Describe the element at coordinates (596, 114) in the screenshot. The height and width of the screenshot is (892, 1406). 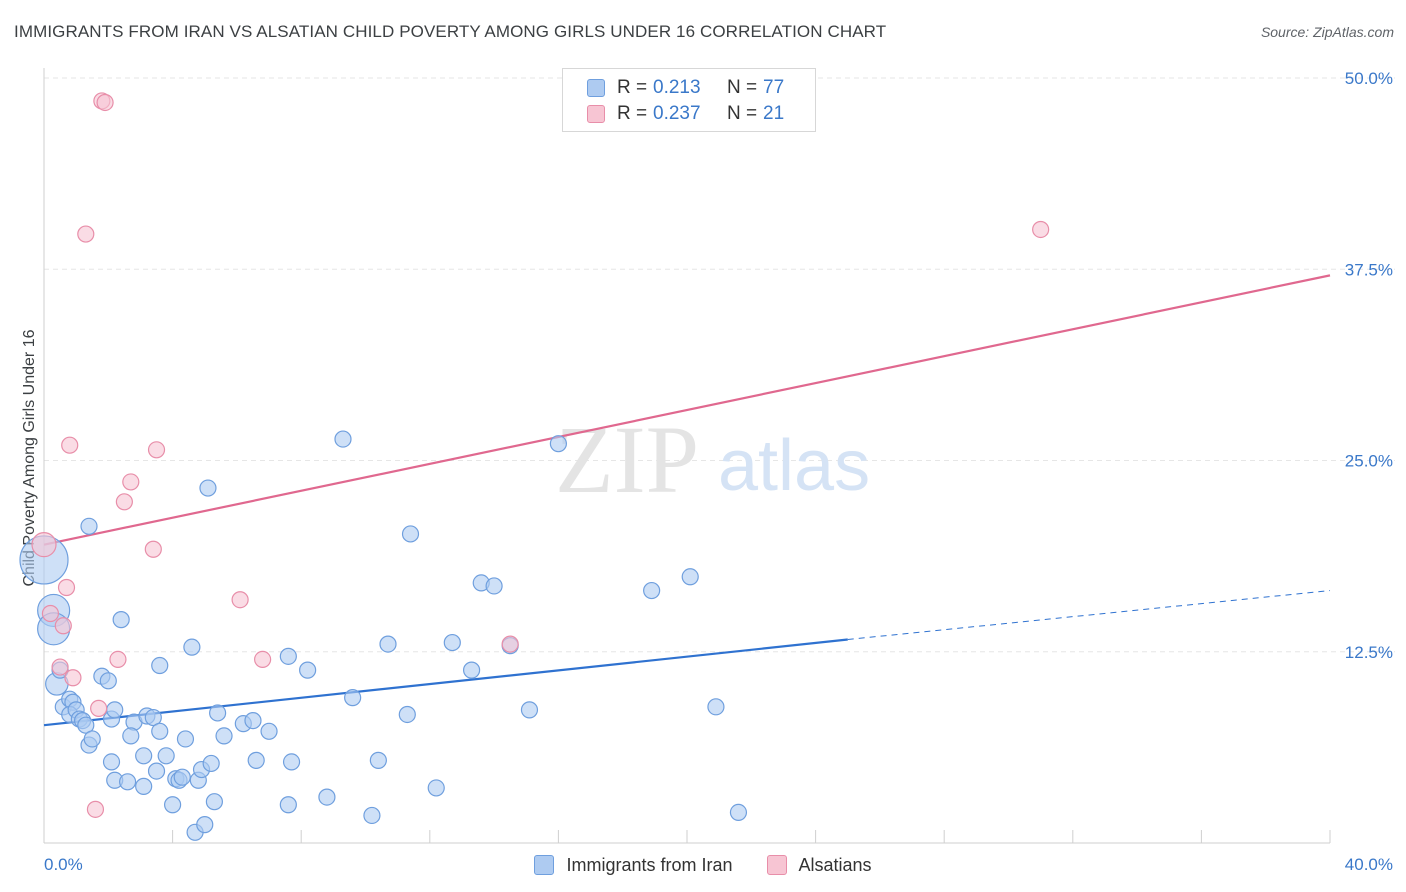
I see `legend-swatch-alsatians` at that location.